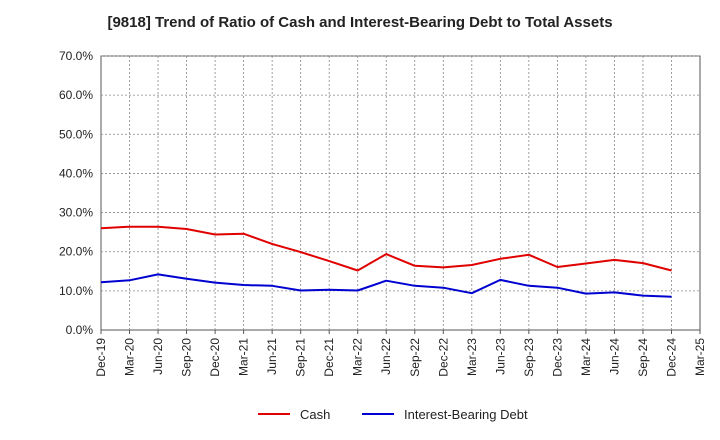 This screenshot has width=720, height=440. I want to click on x-tick-label: Sep-21, so click(301, 357).